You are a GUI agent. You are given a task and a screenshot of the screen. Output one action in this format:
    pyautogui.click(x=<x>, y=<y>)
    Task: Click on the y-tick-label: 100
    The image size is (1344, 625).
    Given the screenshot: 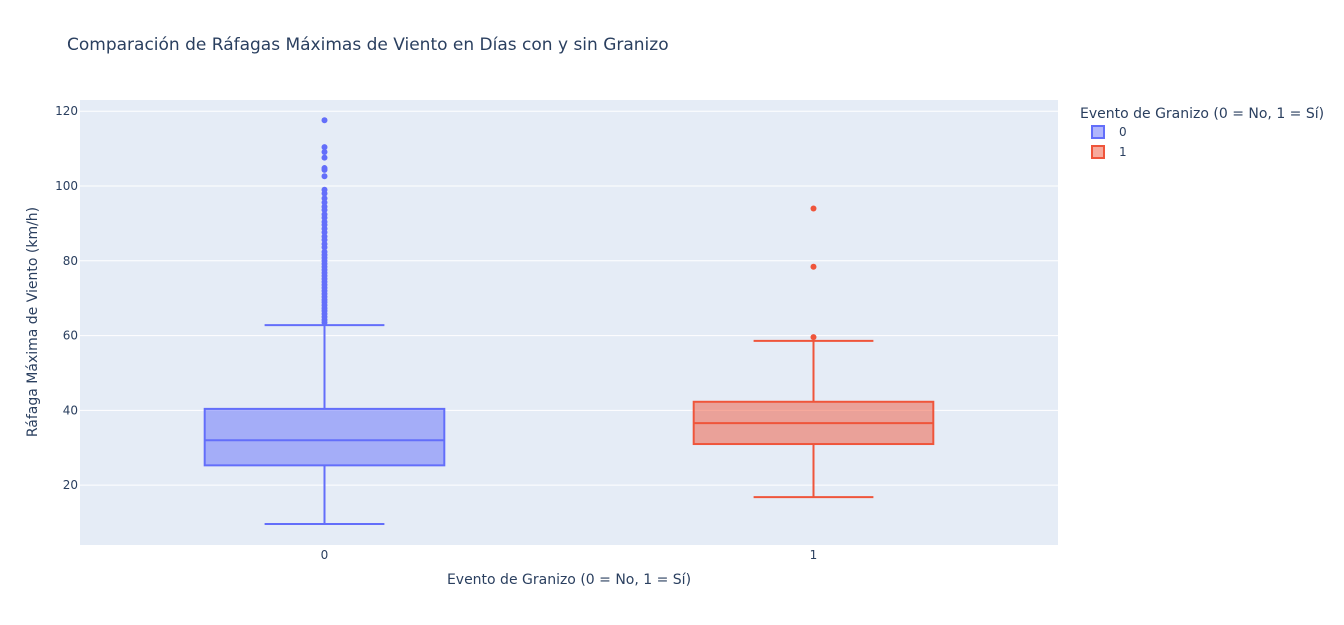 What is the action you would take?
    pyautogui.click(x=66, y=186)
    